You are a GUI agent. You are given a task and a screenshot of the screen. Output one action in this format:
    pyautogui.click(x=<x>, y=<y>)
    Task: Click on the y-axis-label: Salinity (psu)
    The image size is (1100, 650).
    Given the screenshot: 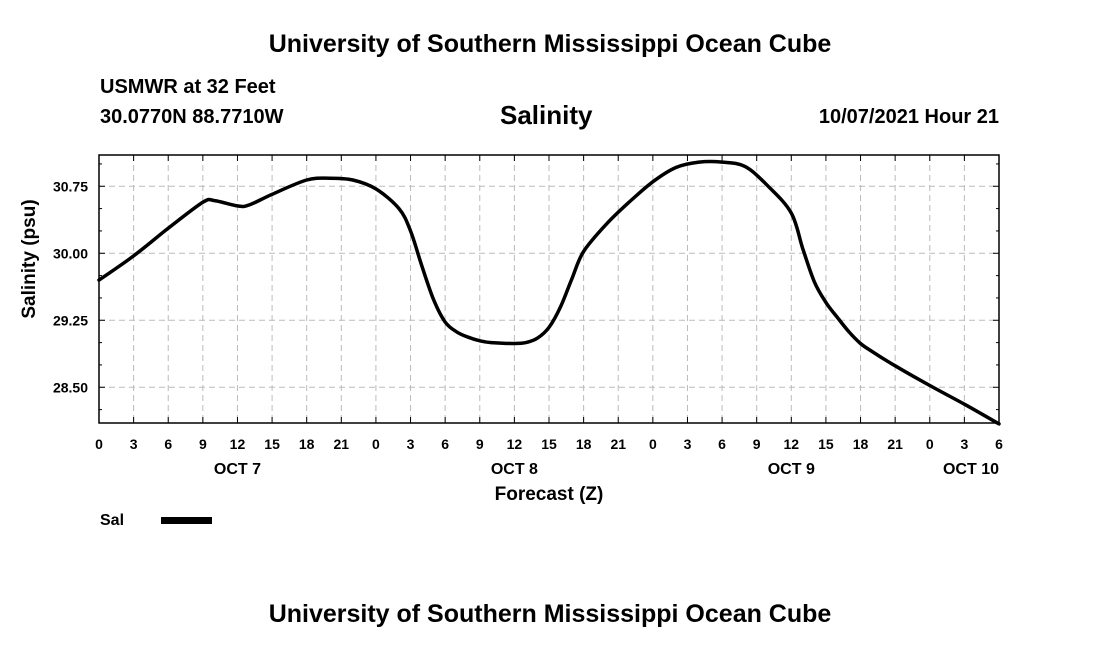 What is the action you would take?
    pyautogui.click(x=29, y=258)
    